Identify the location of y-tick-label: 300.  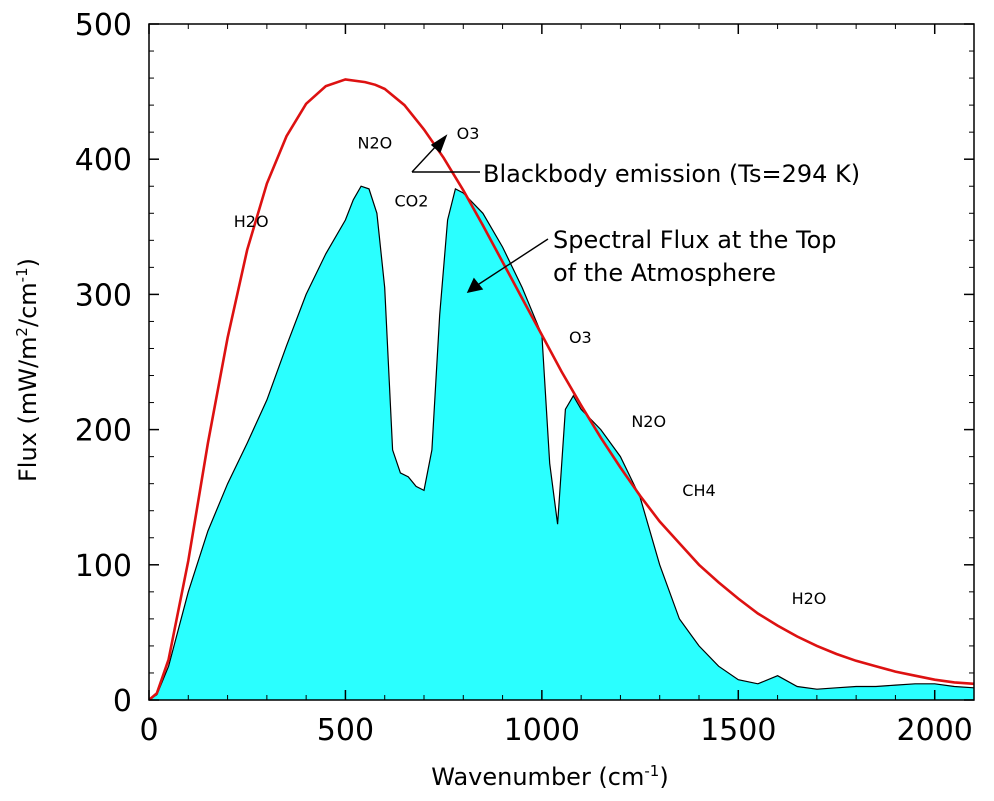
(103, 295).